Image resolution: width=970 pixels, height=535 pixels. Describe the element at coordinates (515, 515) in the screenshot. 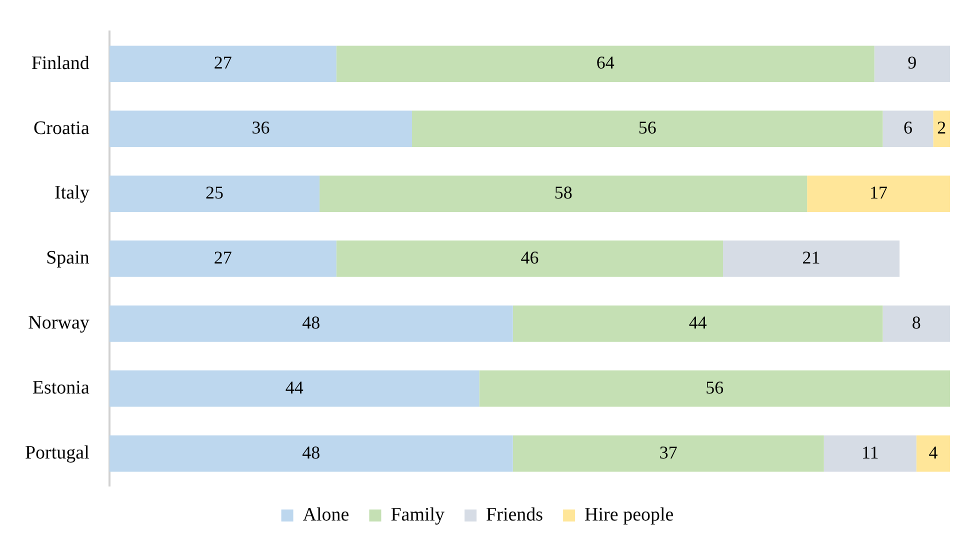

I see `legend-label: Friends` at that location.